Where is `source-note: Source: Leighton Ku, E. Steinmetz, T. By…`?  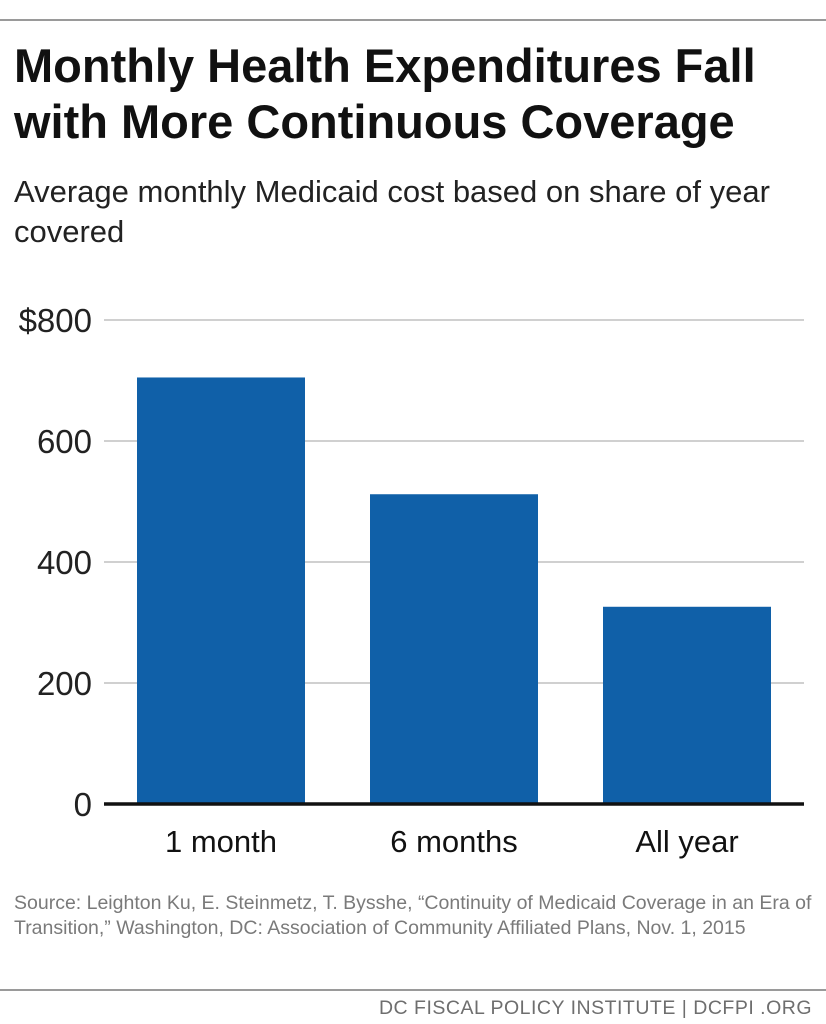
source-note: Source: Leighton Ku, E. Steinmetz, T. By… is located at coordinates (413, 915).